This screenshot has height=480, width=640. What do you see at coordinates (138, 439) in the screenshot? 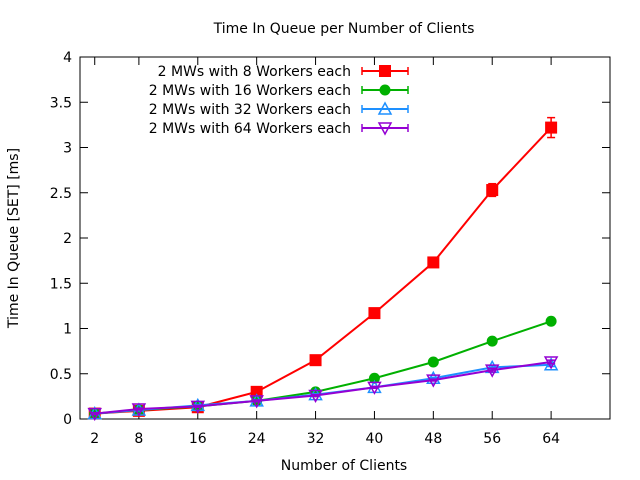
I see `x-tick-label: 8` at bounding box center [138, 439].